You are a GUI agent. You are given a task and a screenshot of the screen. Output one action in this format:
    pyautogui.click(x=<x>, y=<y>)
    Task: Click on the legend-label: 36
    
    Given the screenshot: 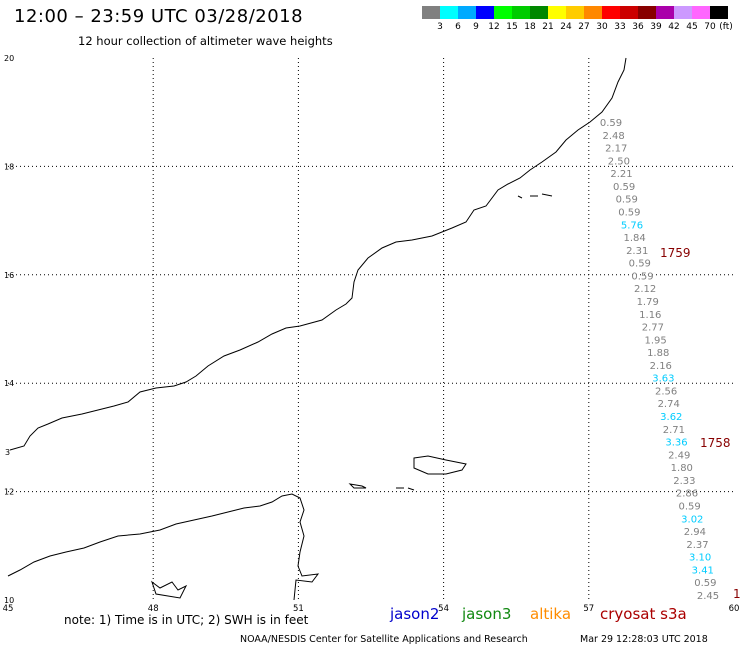 What is the action you would take?
    pyautogui.click(x=638, y=27)
    